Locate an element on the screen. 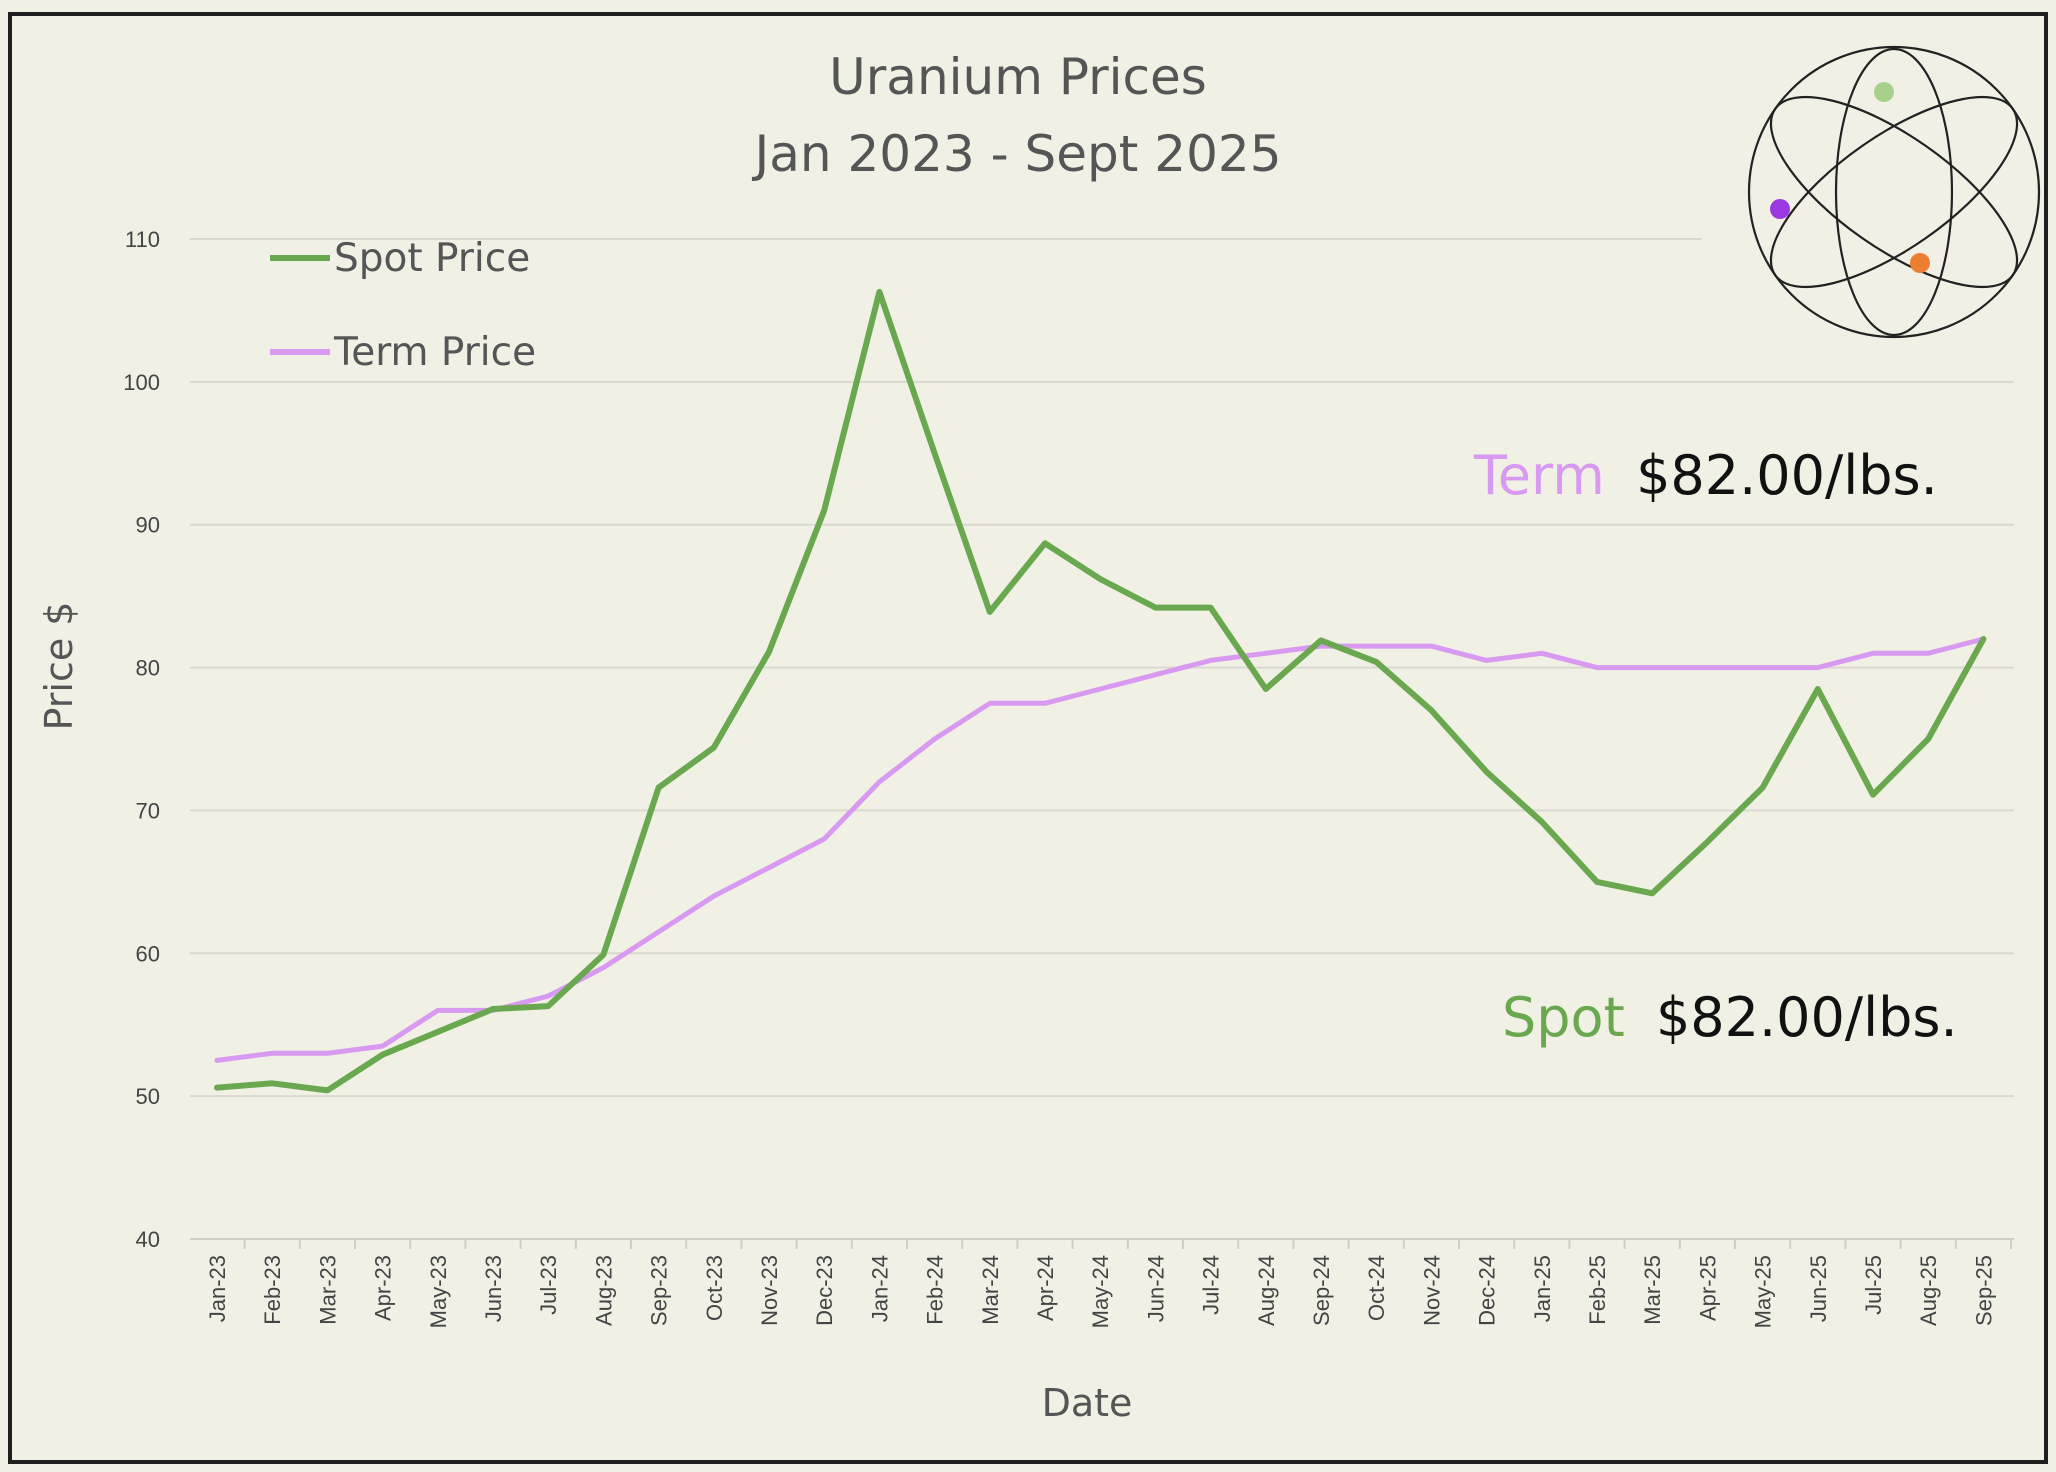 The width and height of the screenshot is (2056, 1472). x-tick-label: Aug-23 is located at coordinates (603, 1290).